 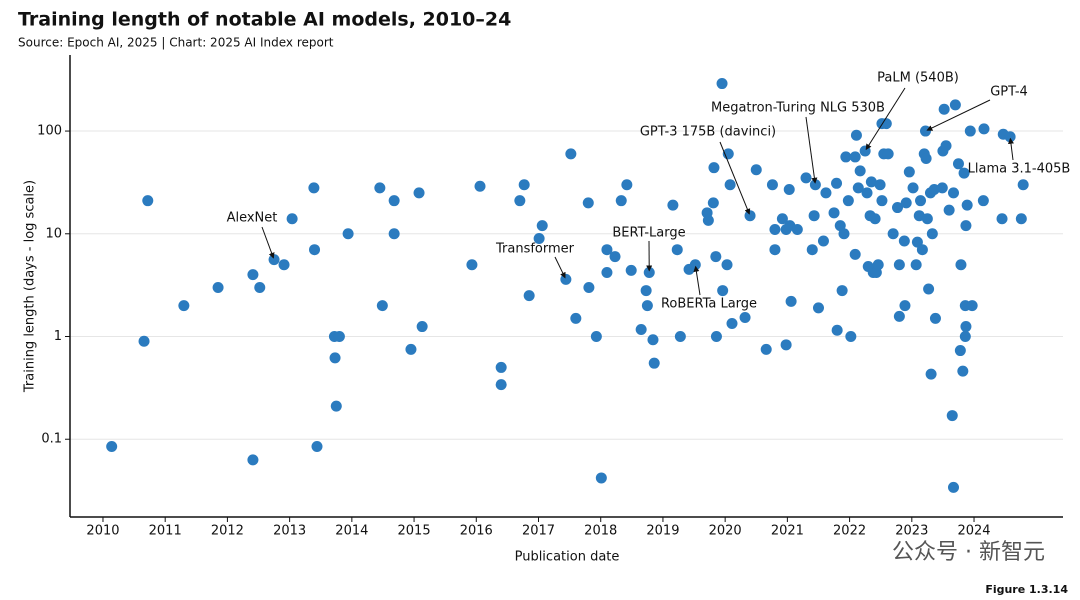 What do you see at coordinates (351, 531) in the screenshot?
I see `x-tick-label: 2014` at bounding box center [351, 531].